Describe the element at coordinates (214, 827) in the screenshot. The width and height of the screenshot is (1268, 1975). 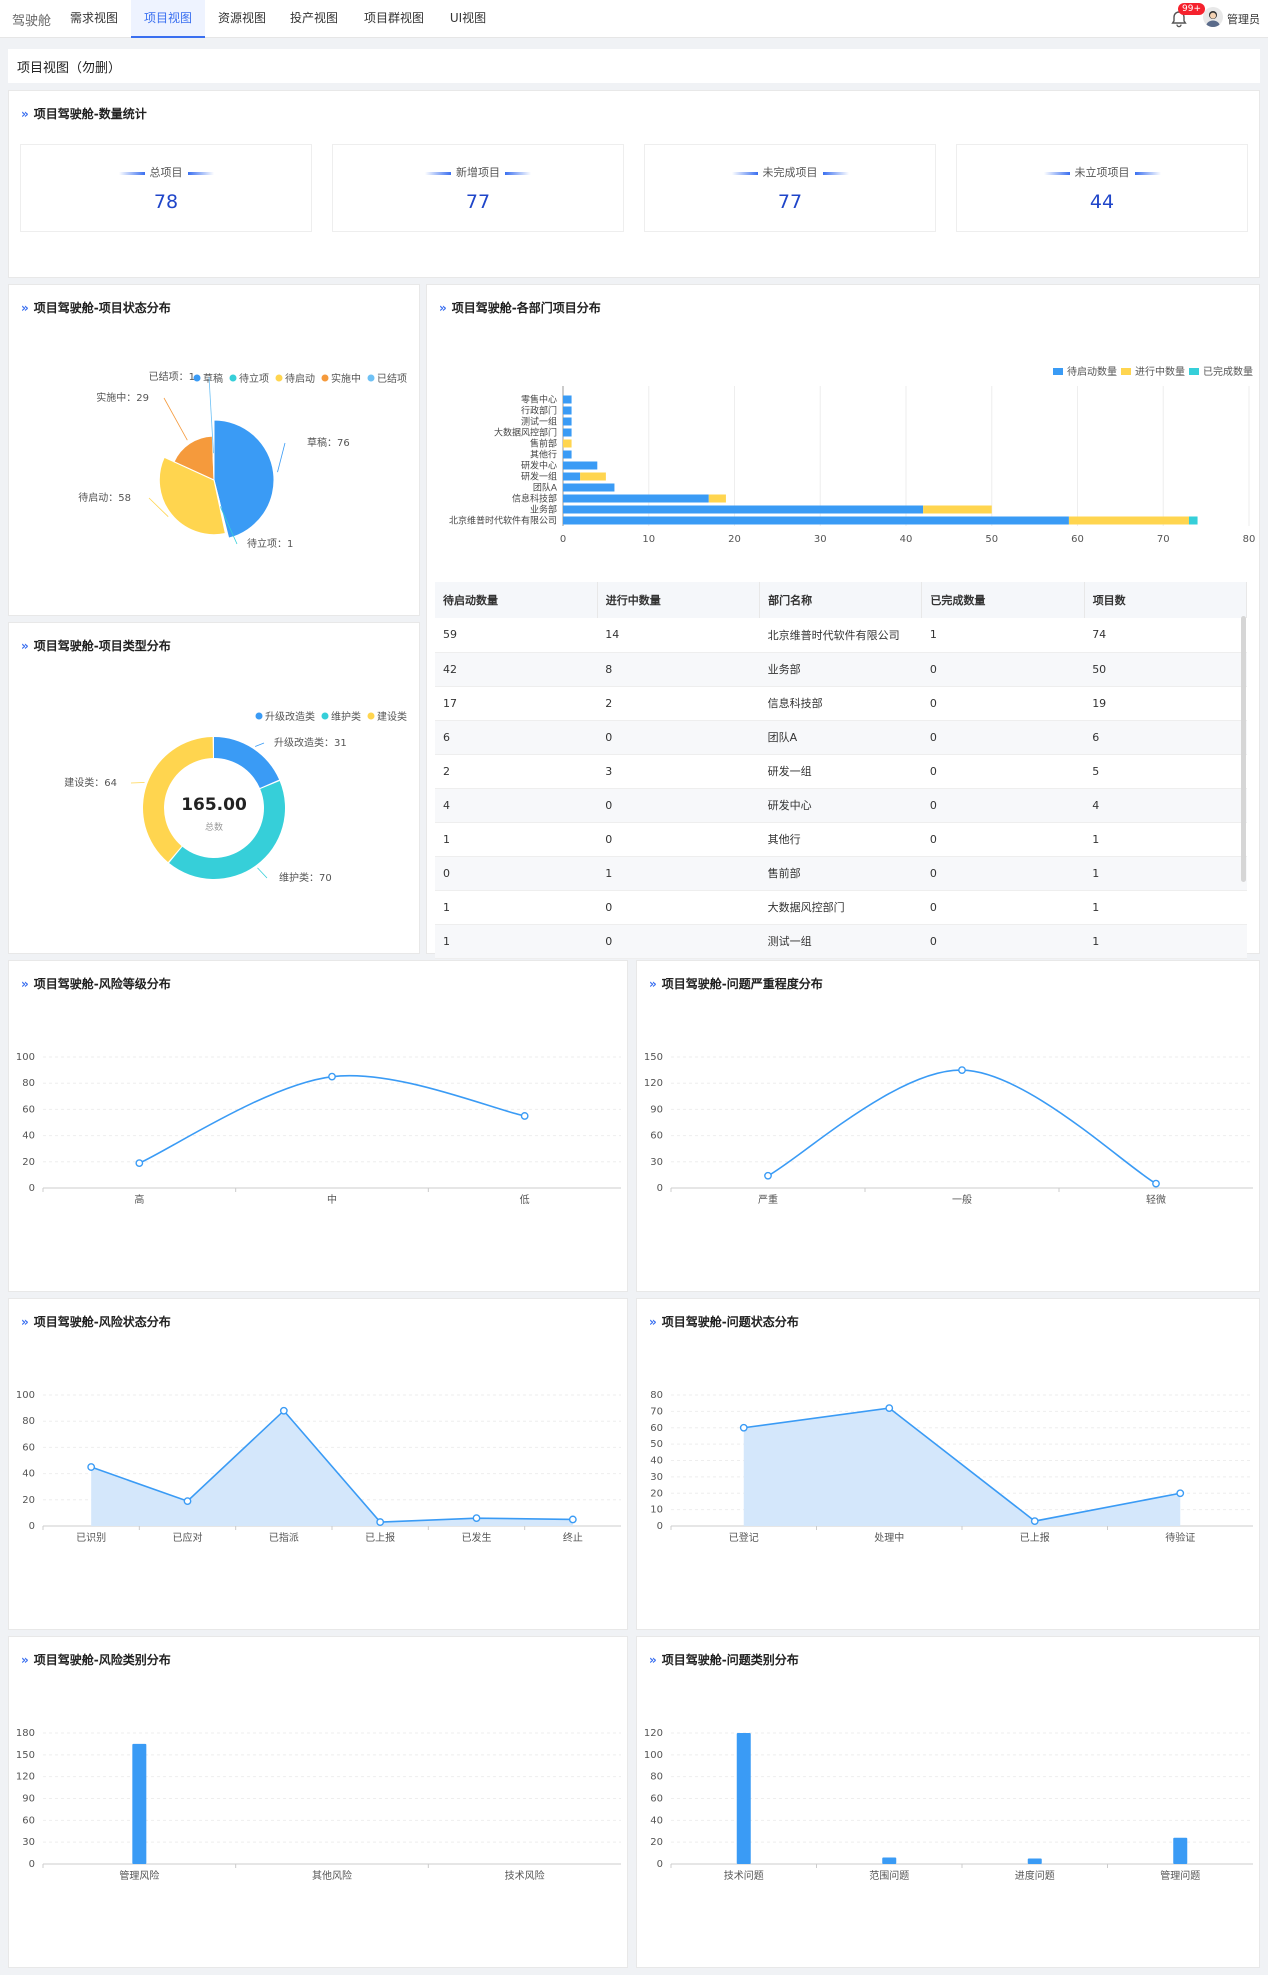
I see `donut-total-label: 总数` at that location.